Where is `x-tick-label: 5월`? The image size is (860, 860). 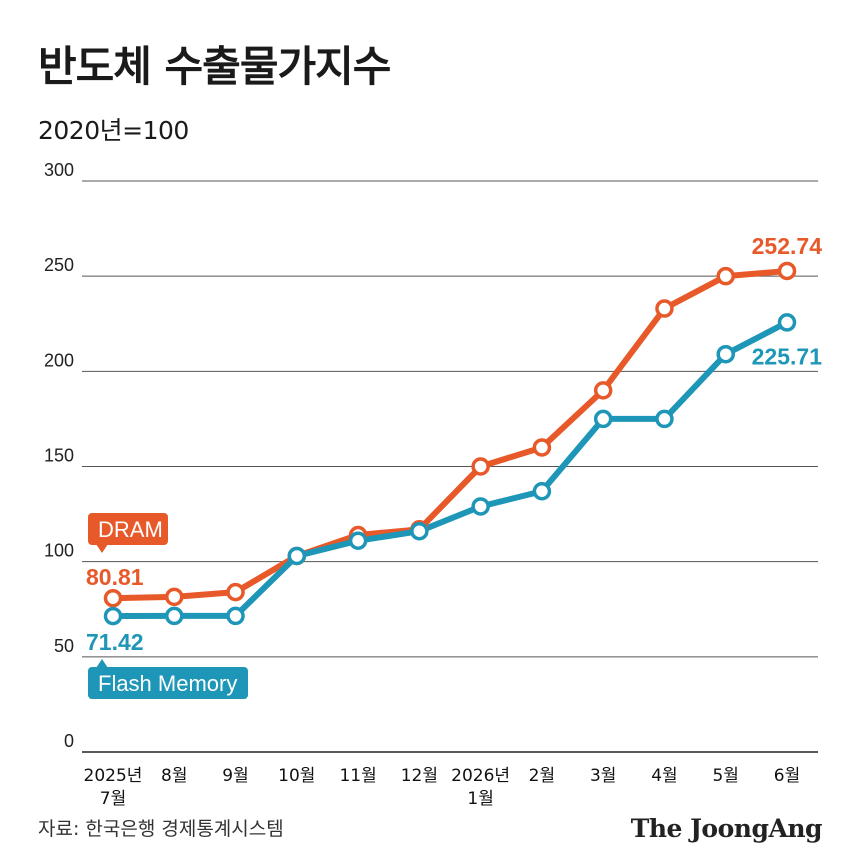
x-tick-label: 5월 is located at coordinates (725, 776).